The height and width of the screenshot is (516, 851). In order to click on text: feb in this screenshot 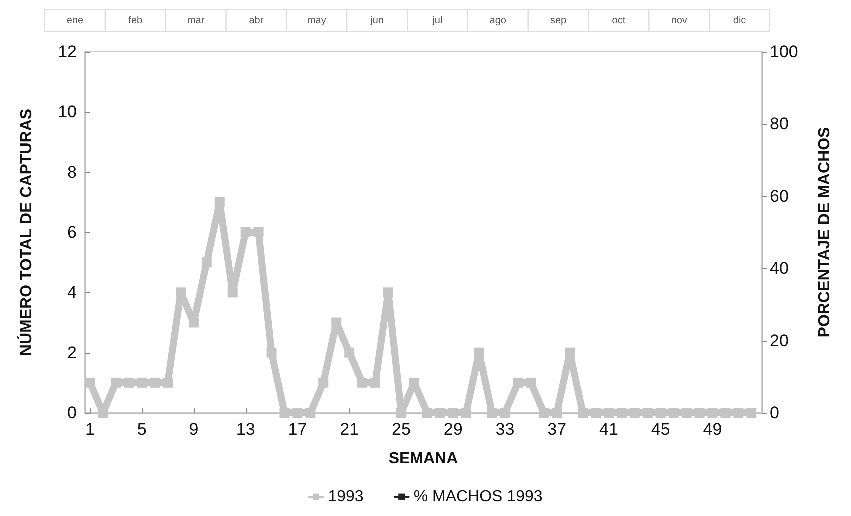, I will do `click(136, 21)`.